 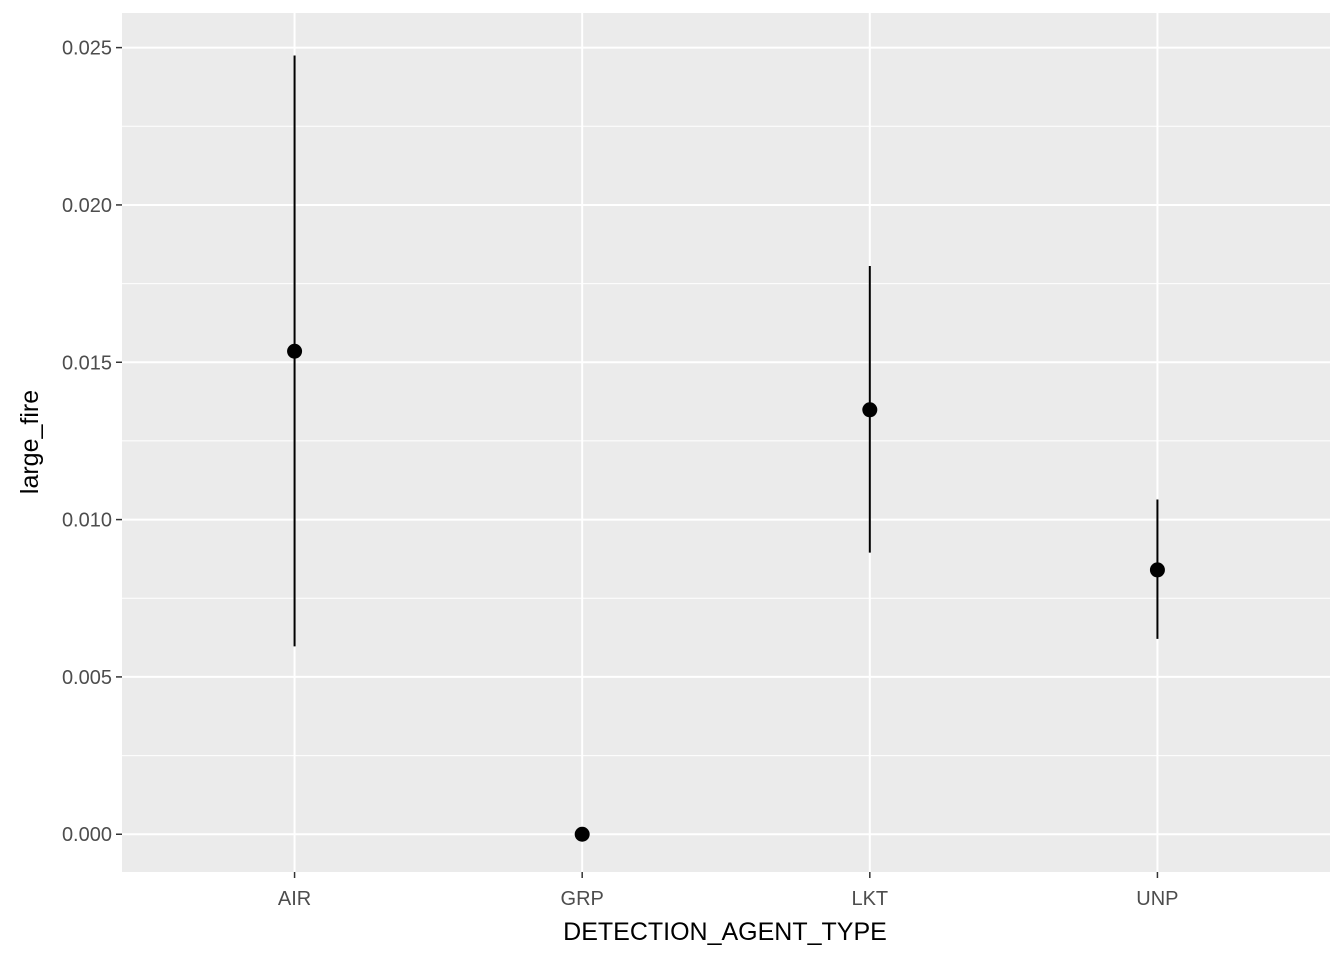 What do you see at coordinates (725, 932) in the screenshot?
I see `x-axis-title: DETECTION_AGENT_TYPE` at bounding box center [725, 932].